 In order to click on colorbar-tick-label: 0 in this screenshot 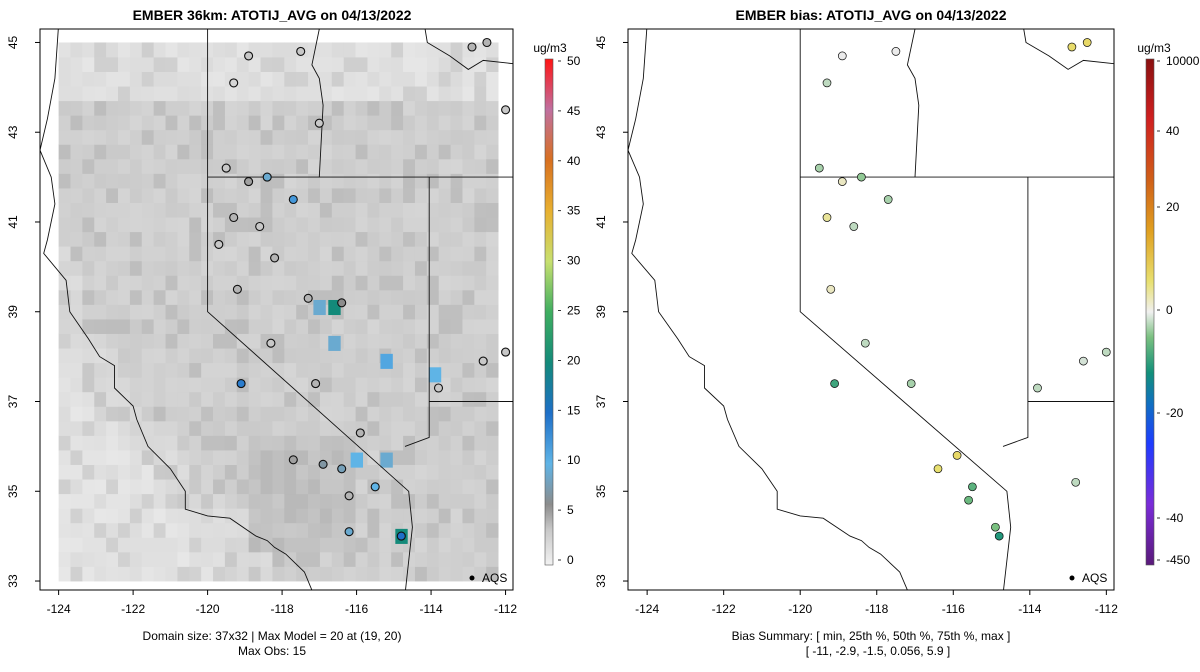, I will do `click(1169, 310)`.